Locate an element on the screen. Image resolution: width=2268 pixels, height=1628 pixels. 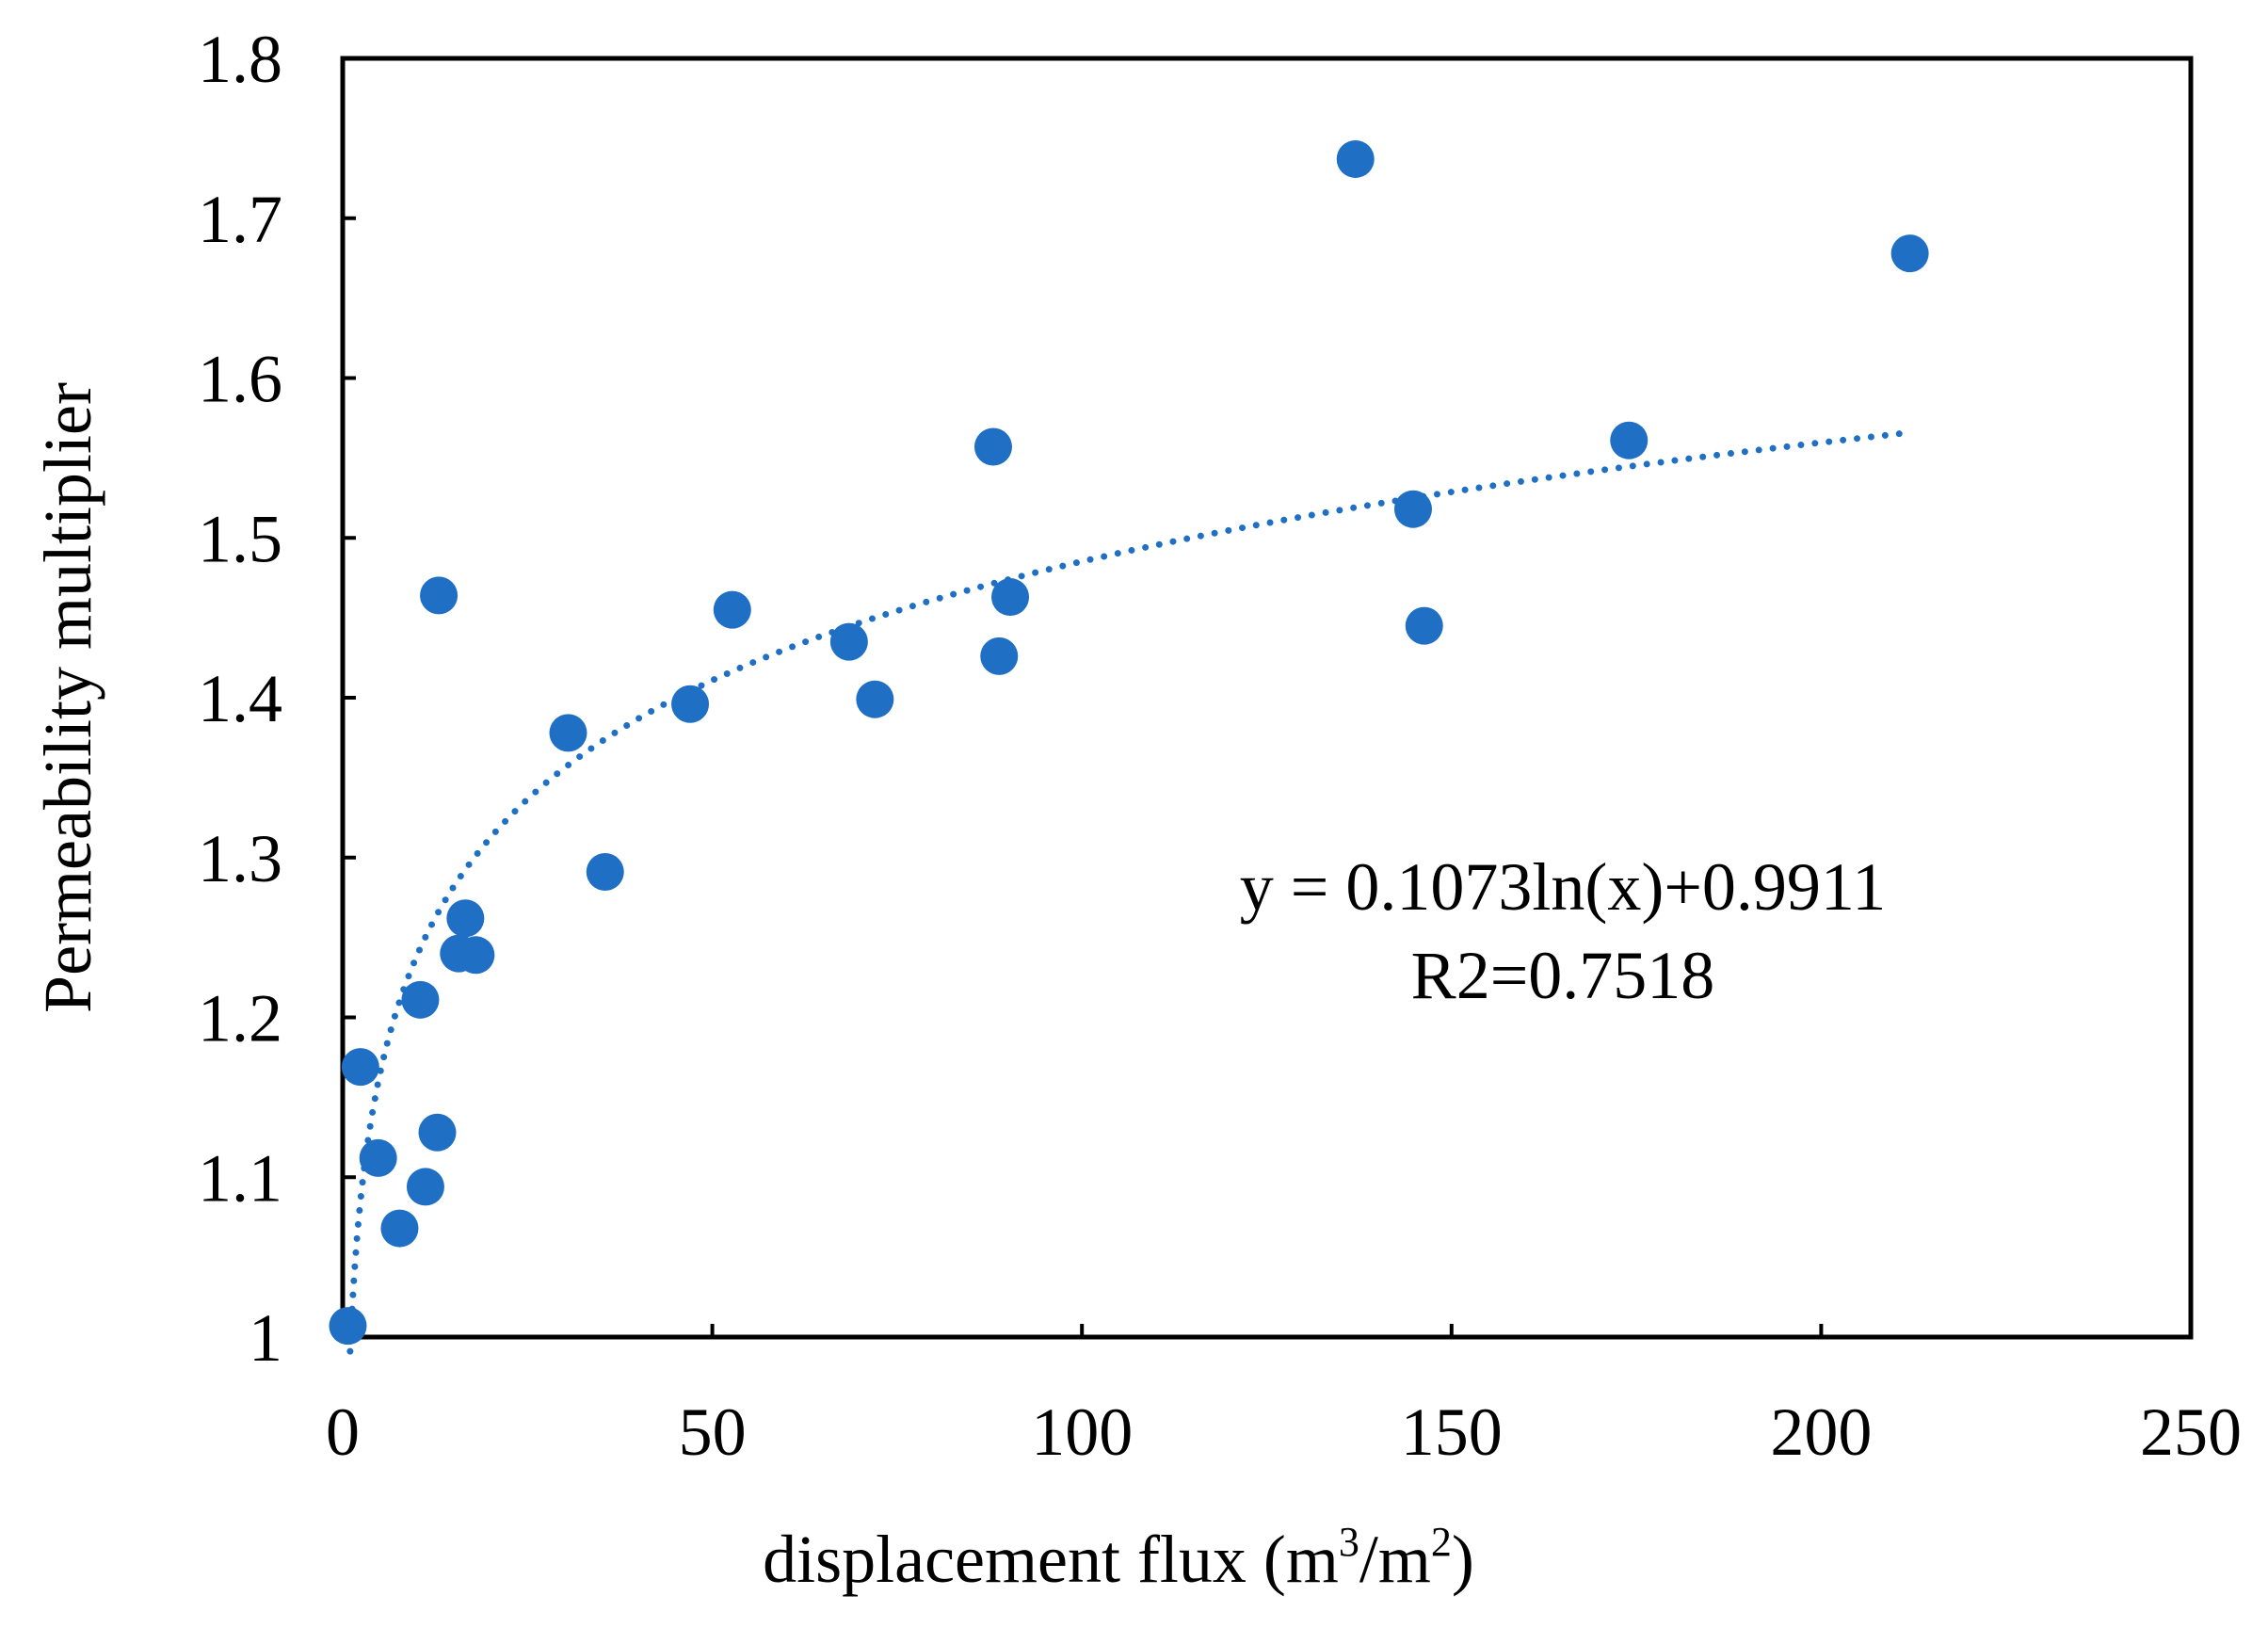
equation-annotation: y = 0.1073ln(x)+0.9911 is located at coordinates (1563, 887).